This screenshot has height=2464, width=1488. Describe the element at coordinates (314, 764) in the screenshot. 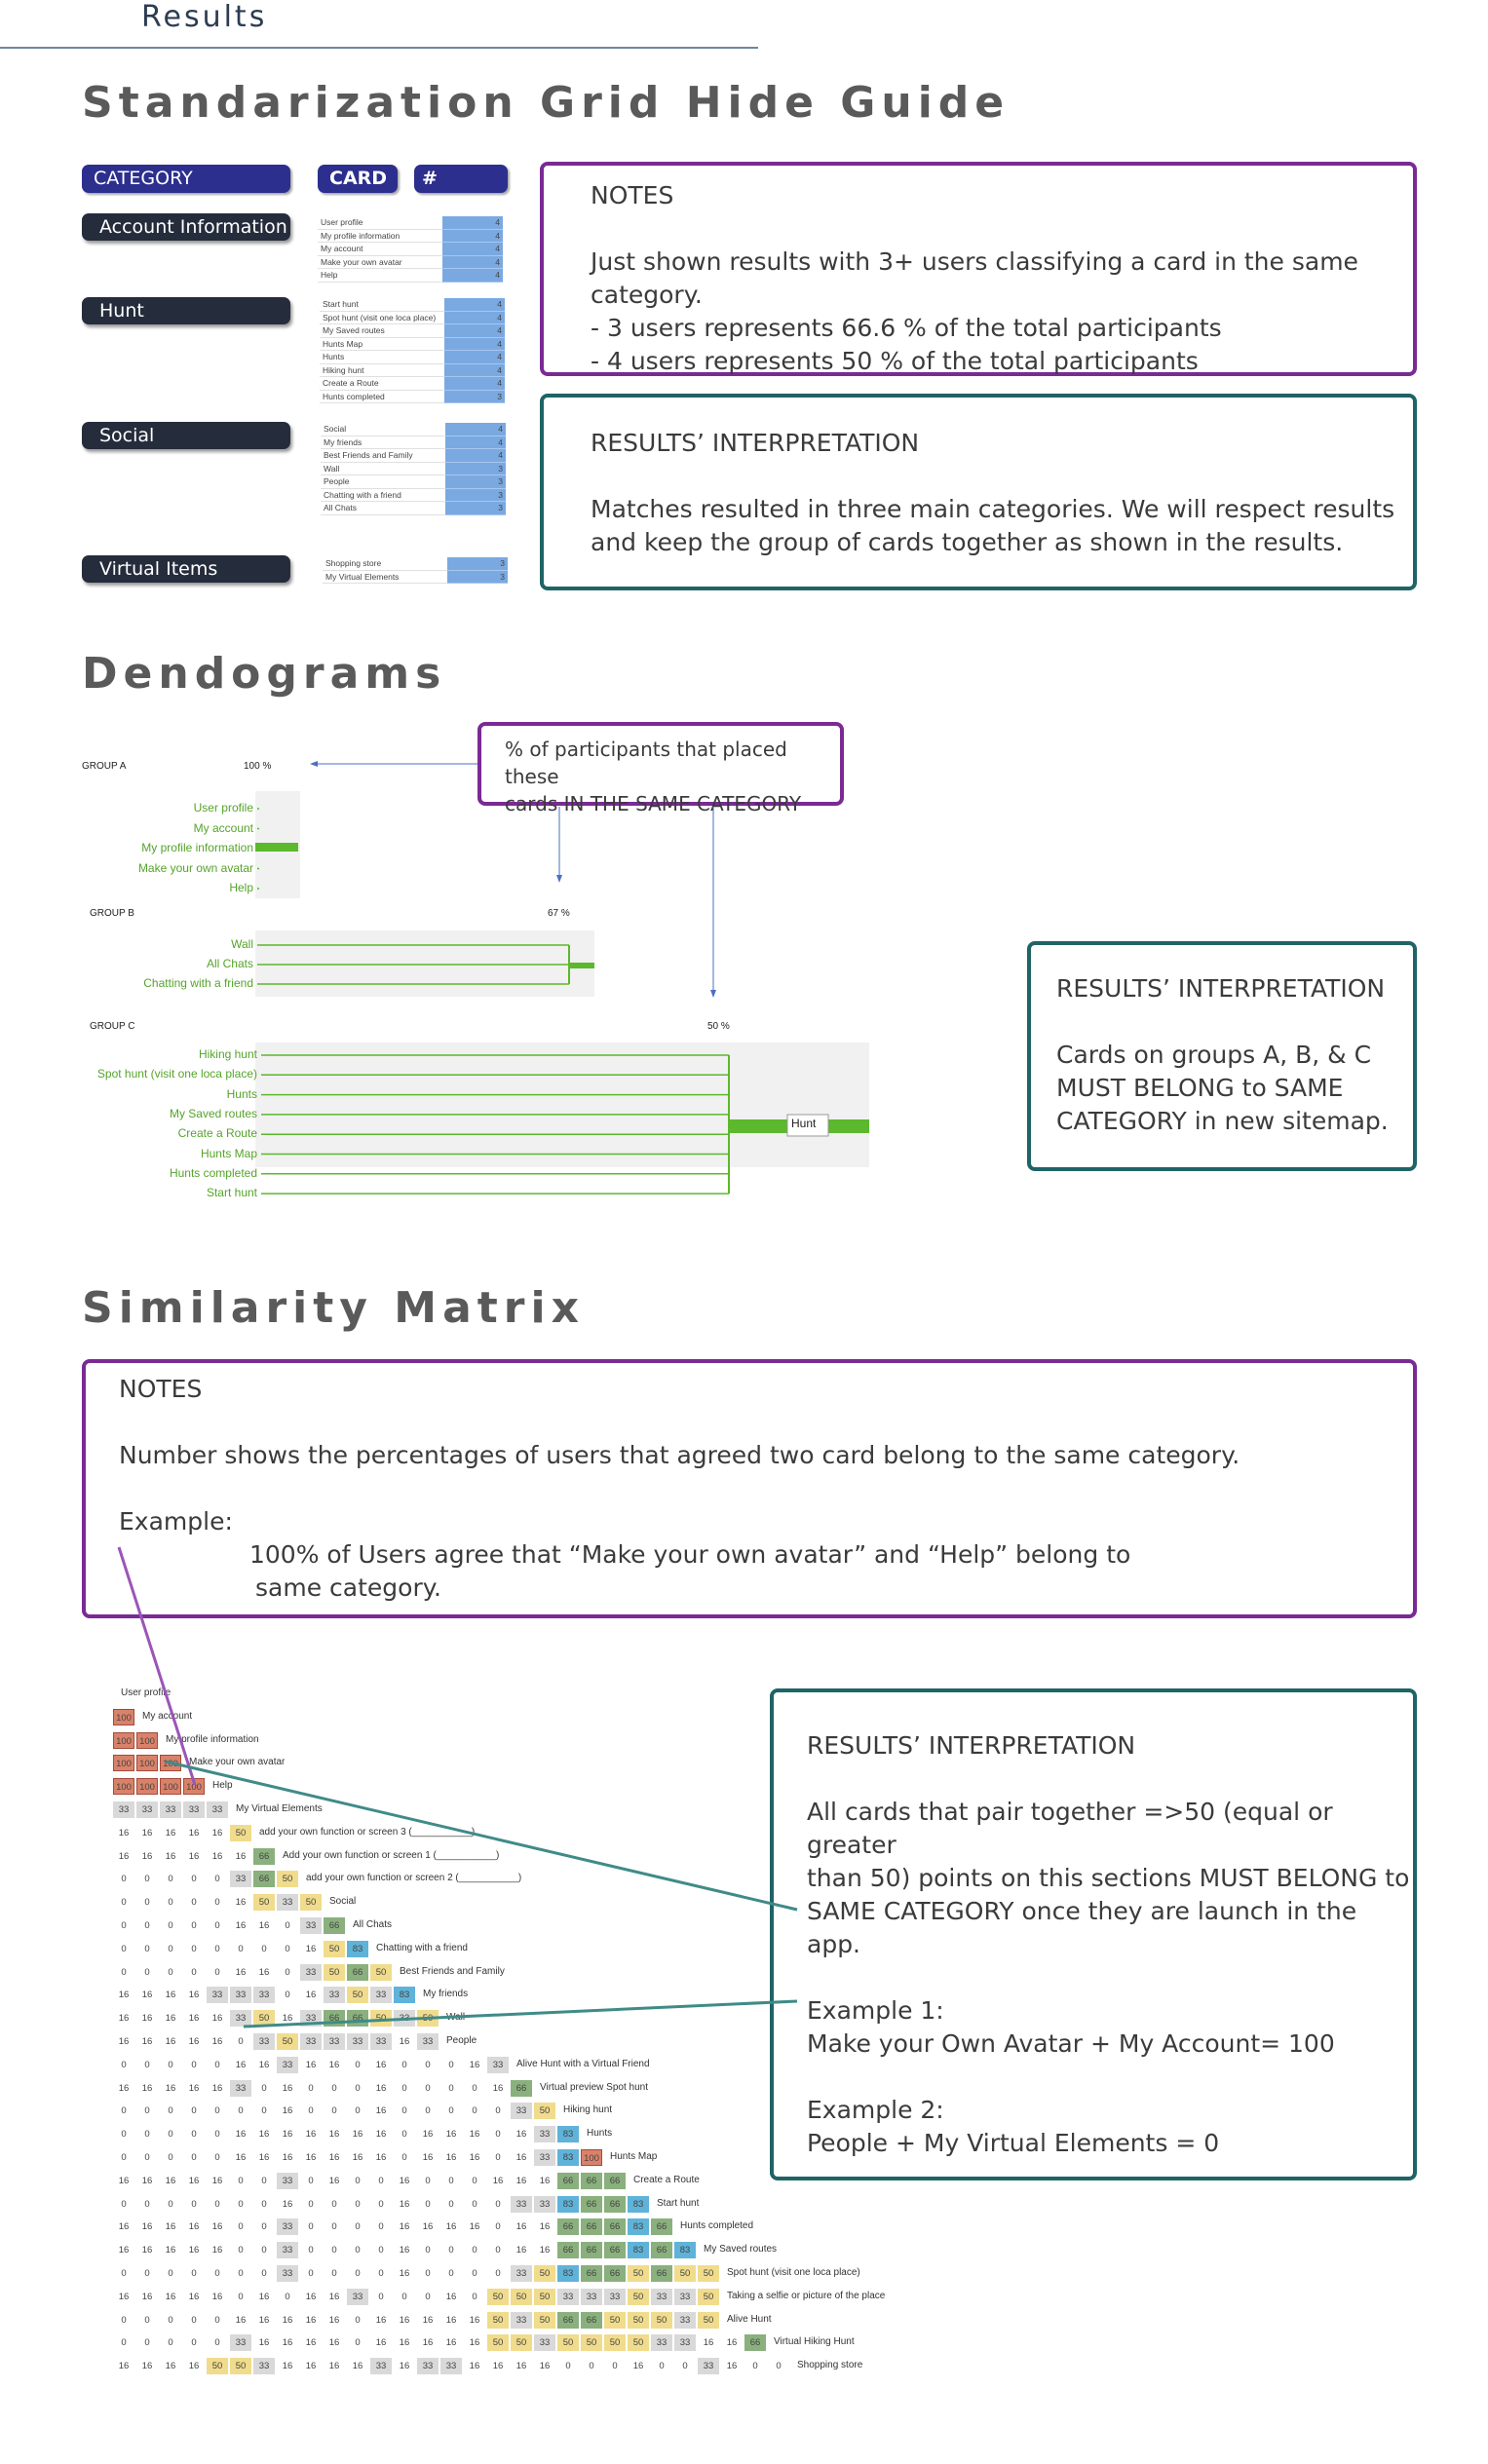

I see `callout-arrowhead-a` at that location.